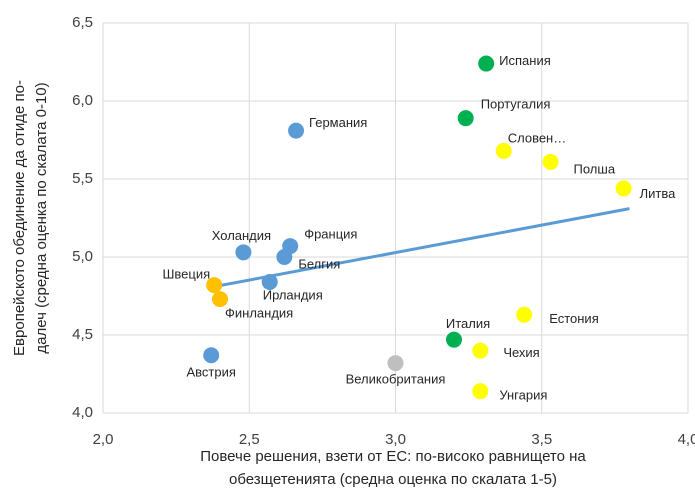  What do you see at coordinates (19, 218) in the screenshot?
I see `y-axis-title: Европейското обединение да отиде по-` at bounding box center [19, 218].